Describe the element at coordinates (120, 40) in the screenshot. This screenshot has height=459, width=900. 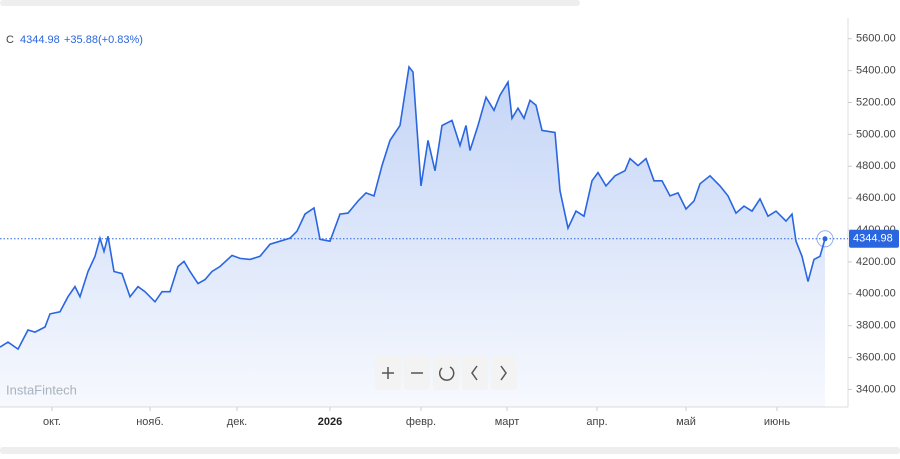
I see `change-pct: (+0.83%)` at that location.